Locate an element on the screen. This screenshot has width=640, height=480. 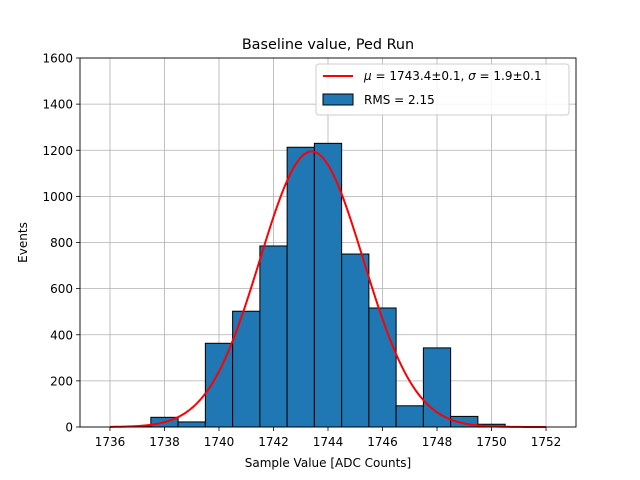
x-axis-label: Sample Value [ADC Counts] is located at coordinates (328, 463).